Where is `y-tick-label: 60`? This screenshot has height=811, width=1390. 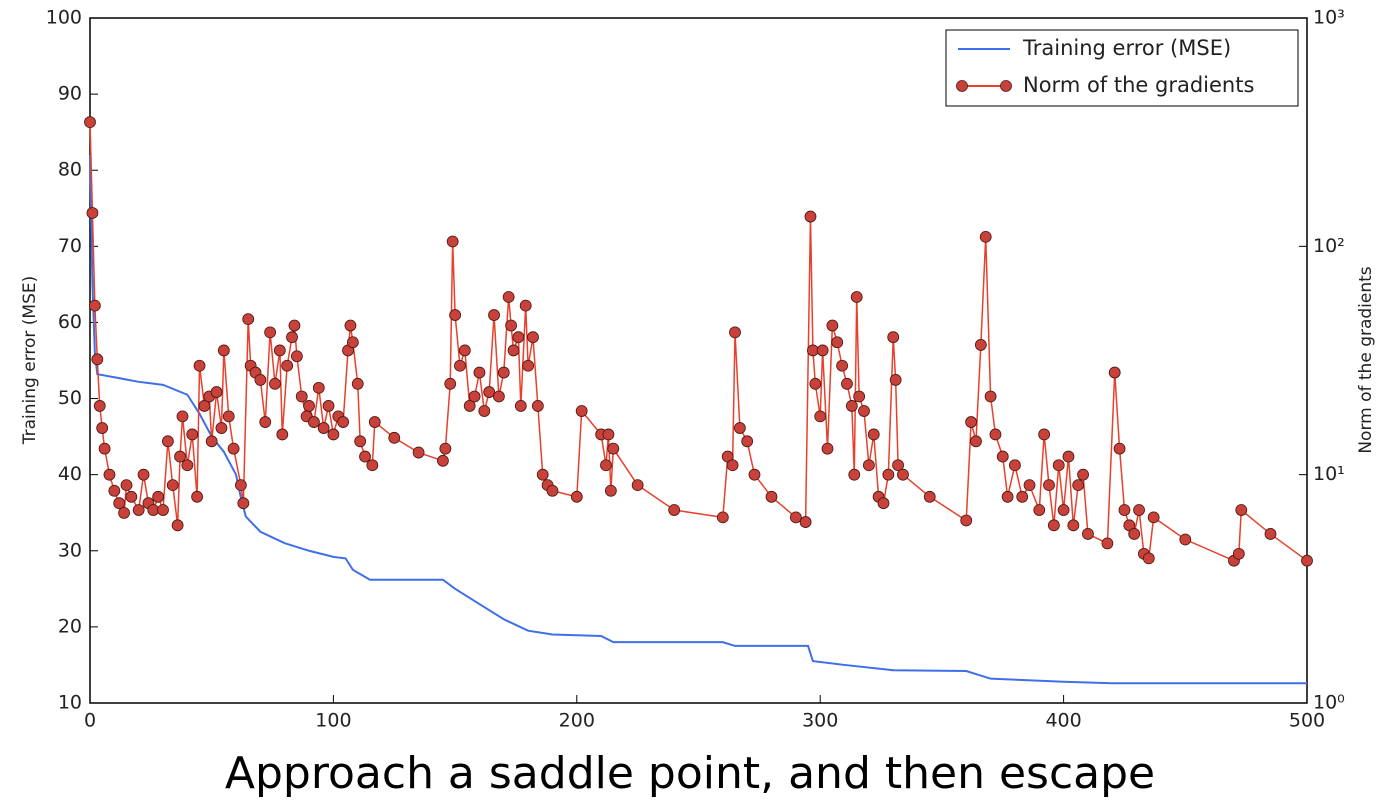 y-tick-label: 60 is located at coordinates (70, 322).